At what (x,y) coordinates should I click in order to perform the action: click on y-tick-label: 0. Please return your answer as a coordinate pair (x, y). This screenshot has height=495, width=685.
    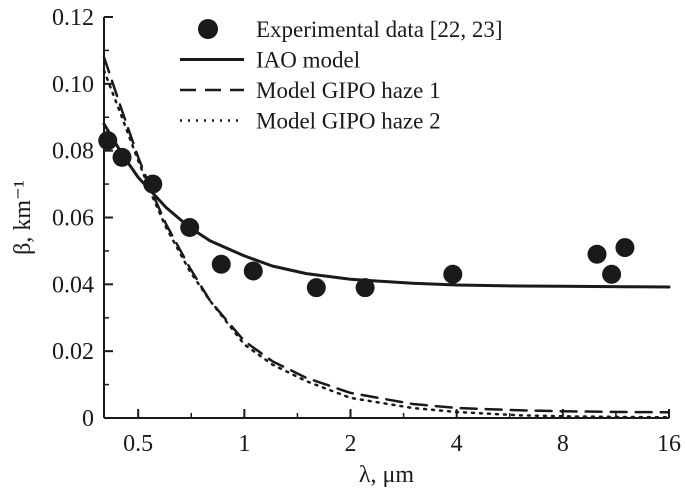
    Looking at the image, I should click on (88, 419).